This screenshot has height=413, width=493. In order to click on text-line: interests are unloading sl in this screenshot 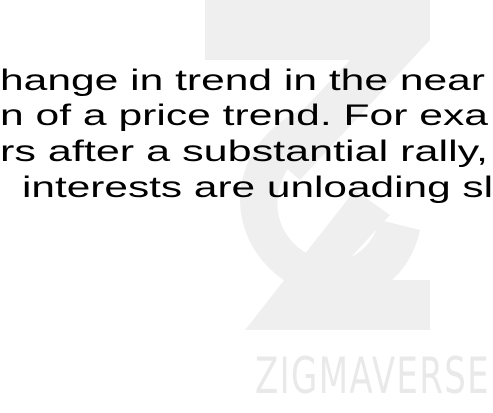, I will do `click(257, 187)`.